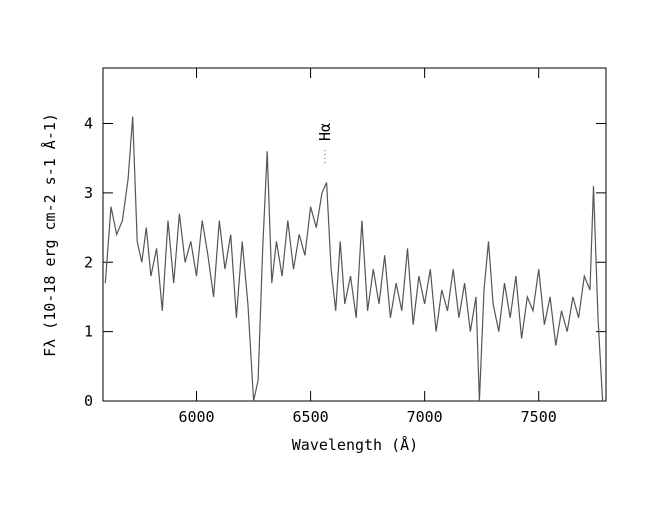 The image size is (660, 514). Describe the element at coordinates (49, 235) in the screenshot. I see `y-axis-label: Fλ (10-18 erg cm-2 s-1 Å-1)` at that location.